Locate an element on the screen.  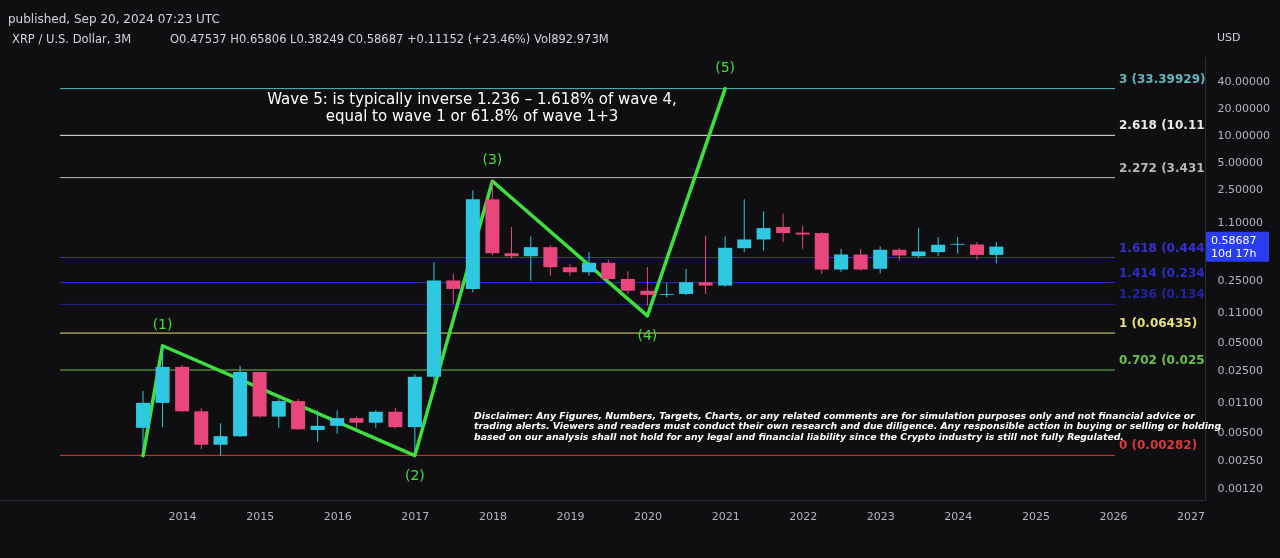
y-axis-title: USD is located at coordinates (1229, 37).